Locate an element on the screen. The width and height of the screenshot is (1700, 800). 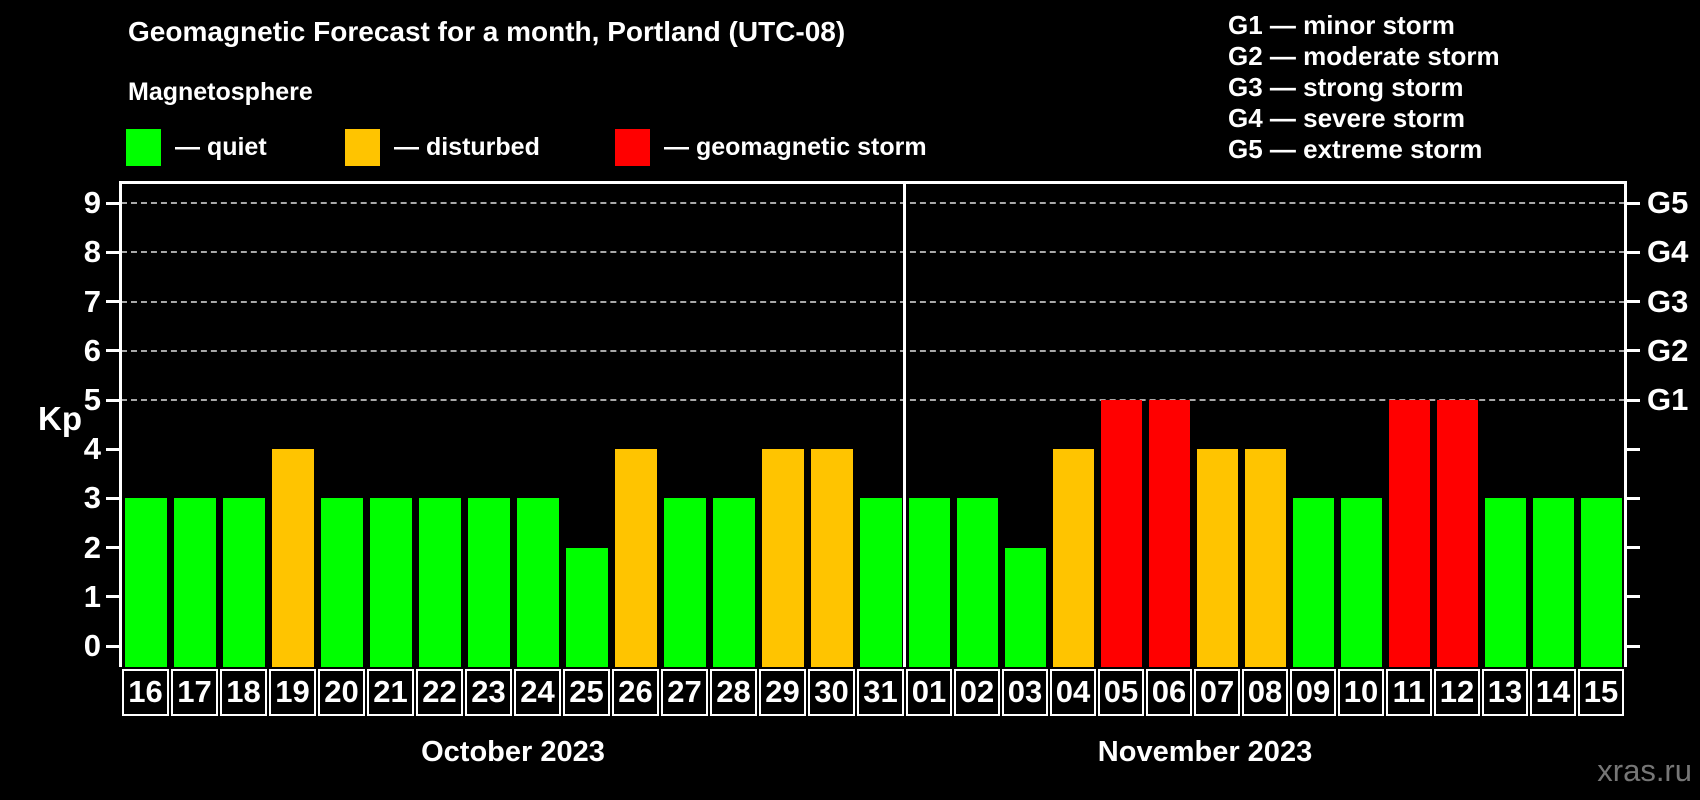
day-label: 09 is located at coordinates (1313, 692).